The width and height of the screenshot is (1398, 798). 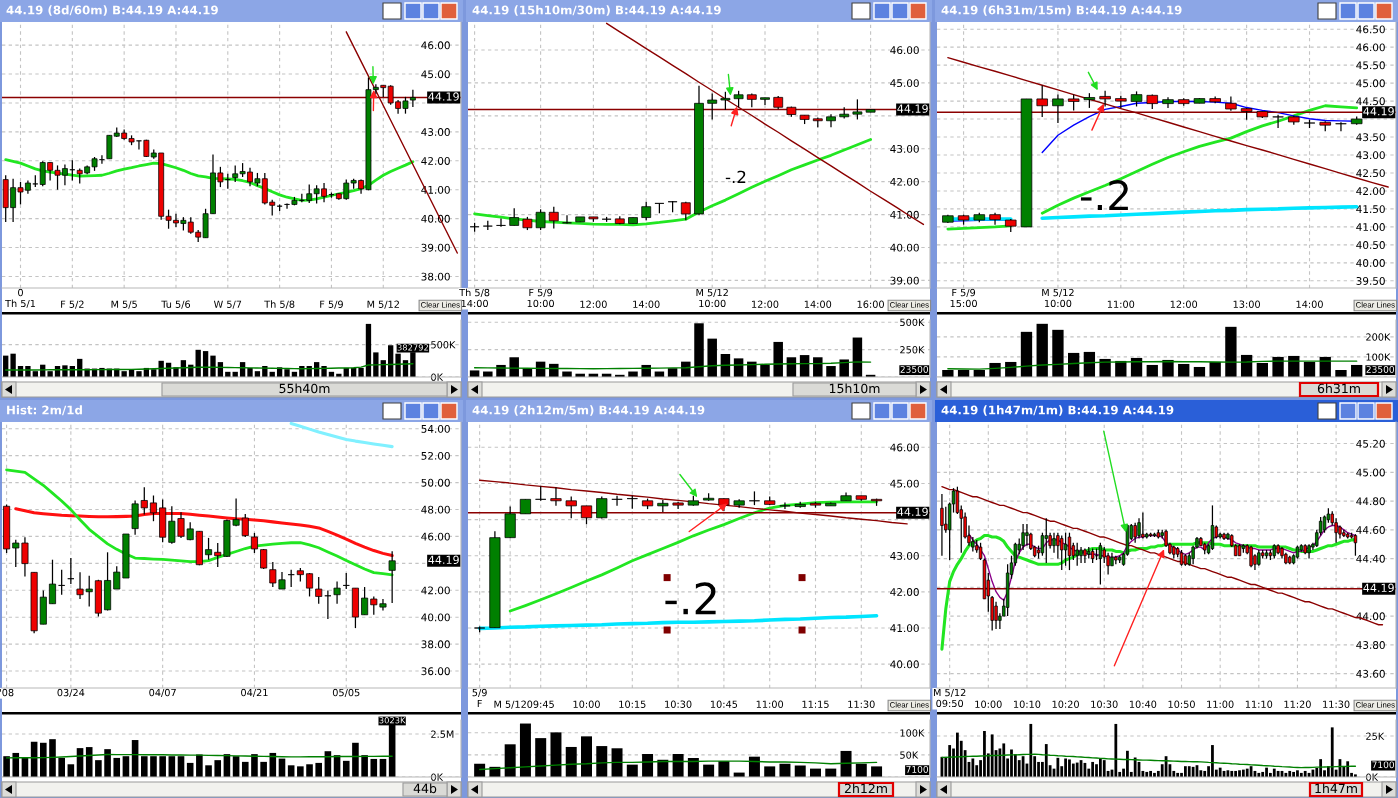 What do you see at coordinates (1259, 704) in the screenshot?
I see `x-tick-label: 11:10` at bounding box center [1259, 704].